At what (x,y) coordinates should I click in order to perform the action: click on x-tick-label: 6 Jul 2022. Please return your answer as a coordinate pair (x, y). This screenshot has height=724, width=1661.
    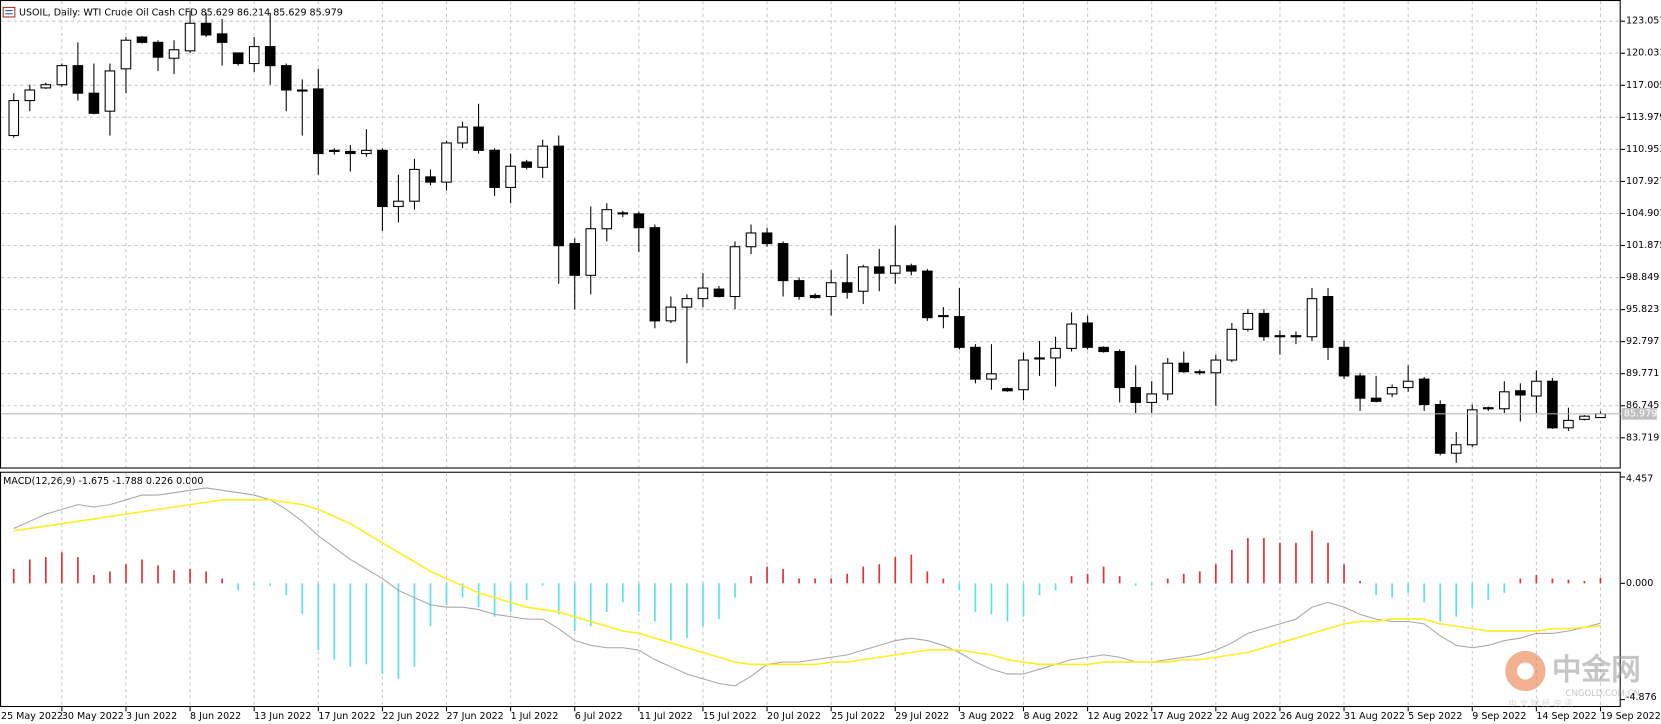
    Looking at the image, I should click on (599, 716).